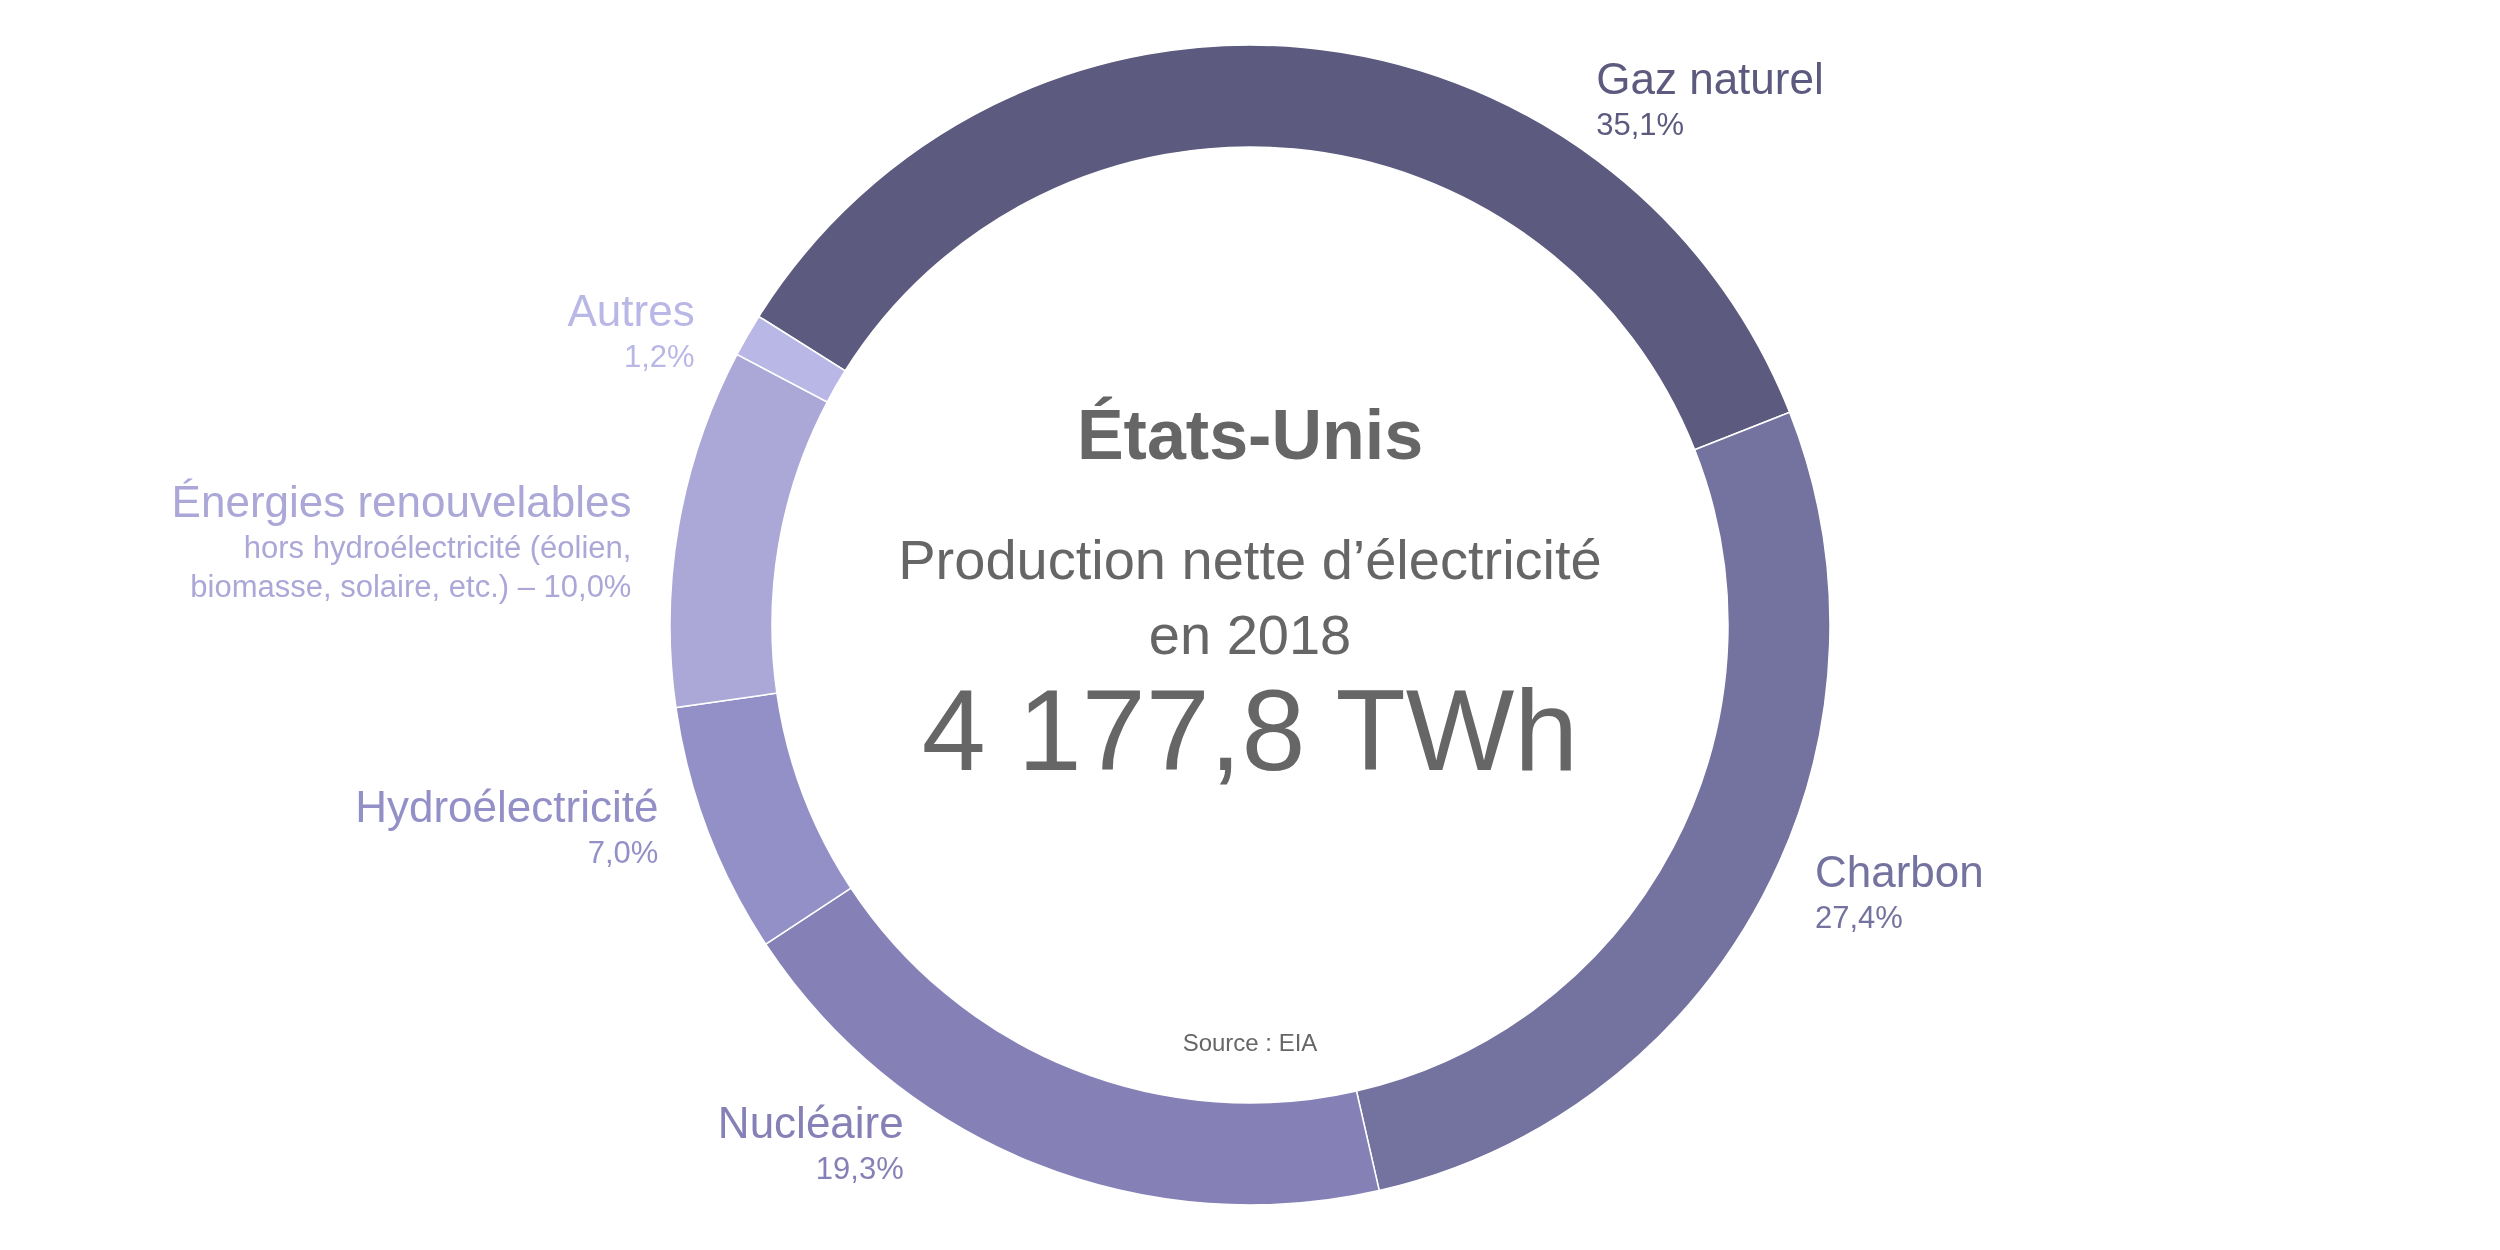 The width and height of the screenshot is (2500, 1250). I want to click on slice-label: Gaz naturel, so click(1710, 78).